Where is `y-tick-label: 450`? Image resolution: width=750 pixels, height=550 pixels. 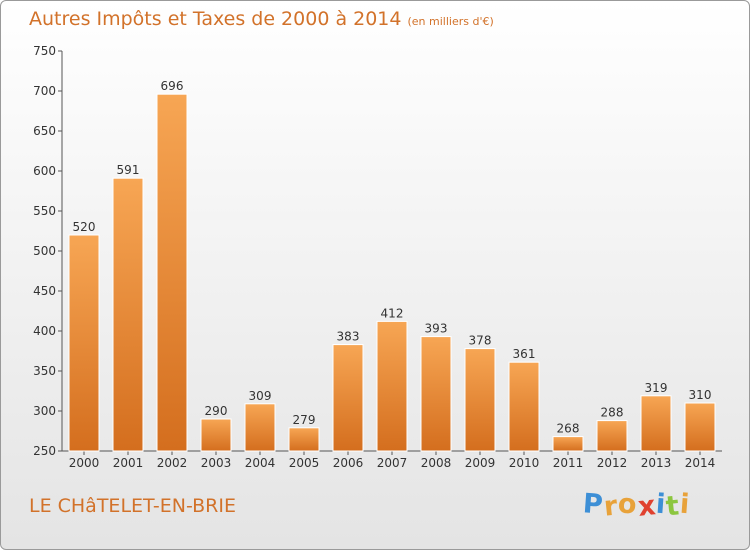 y-tick-label: 450 is located at coordinates (44, 291).